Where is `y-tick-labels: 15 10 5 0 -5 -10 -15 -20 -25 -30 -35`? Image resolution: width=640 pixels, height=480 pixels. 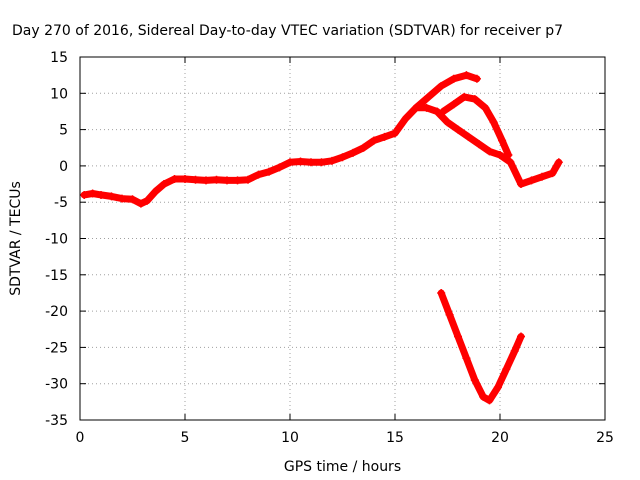 y-tick-labels: 15 10 5 0 -5 -10 -15 -20 -25 -30 -35 is located at coordinates (56, 239).